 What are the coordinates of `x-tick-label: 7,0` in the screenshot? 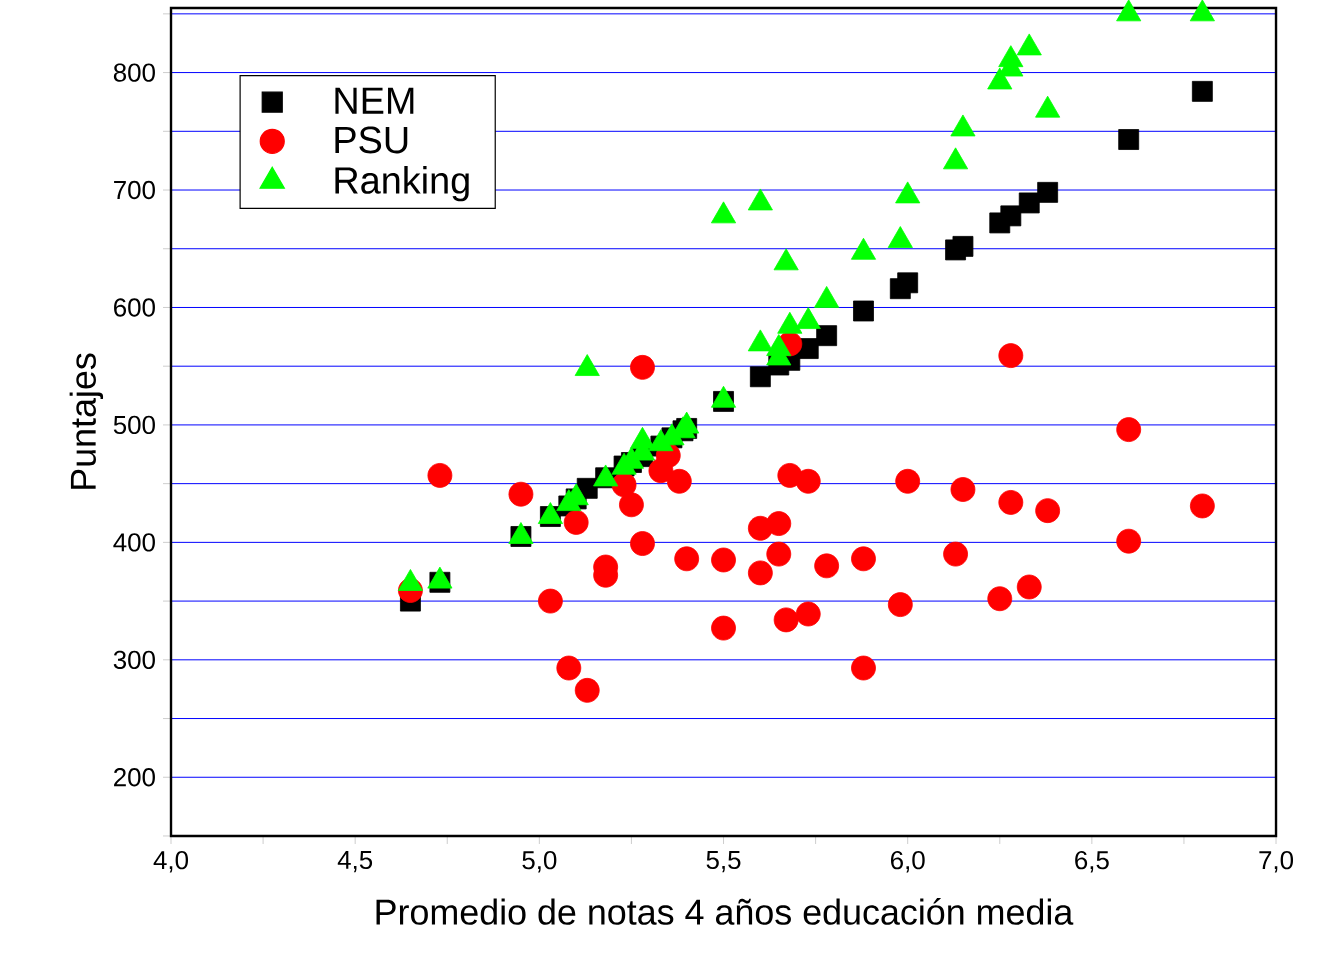 It's located at (1276, 862).